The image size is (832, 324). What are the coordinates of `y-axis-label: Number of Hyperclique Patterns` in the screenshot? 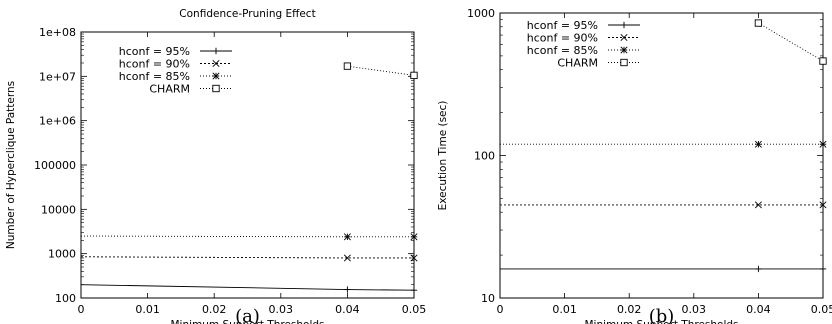 It's located at (11, 165).